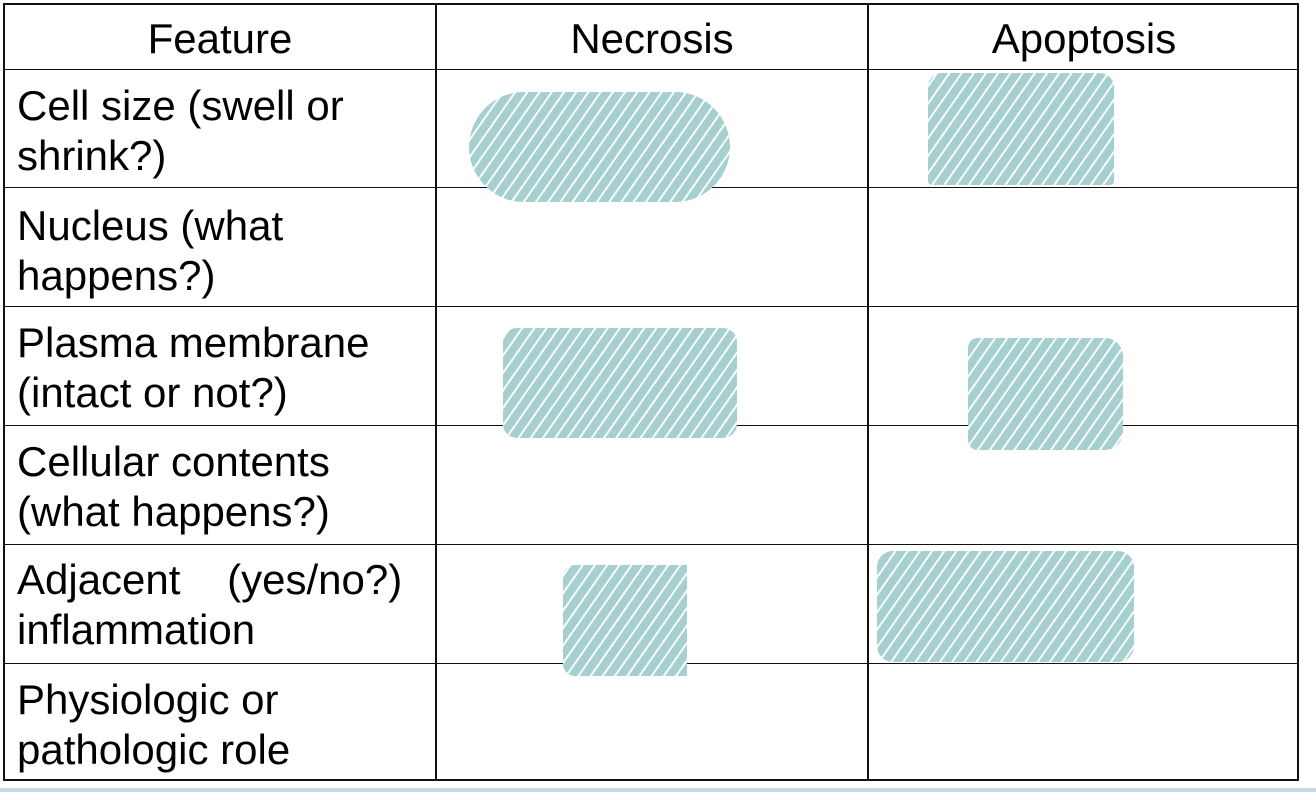  What do you see at coordinates (220, 38) in the screenshot?
I see `header-feature: Feature` at bounding box center [220, 38].